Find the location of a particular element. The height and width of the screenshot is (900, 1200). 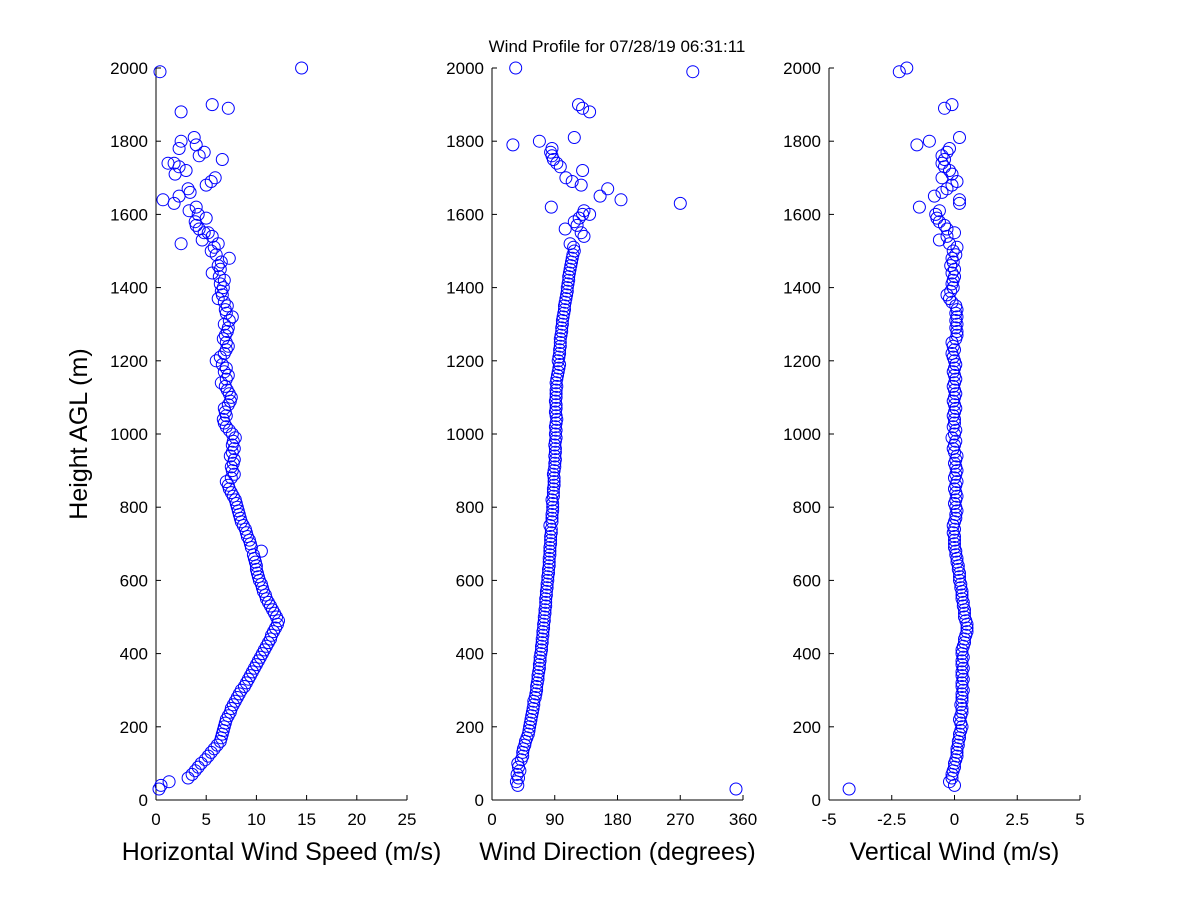

x-tick-label: 5 is located at coordinates (1079, 819).